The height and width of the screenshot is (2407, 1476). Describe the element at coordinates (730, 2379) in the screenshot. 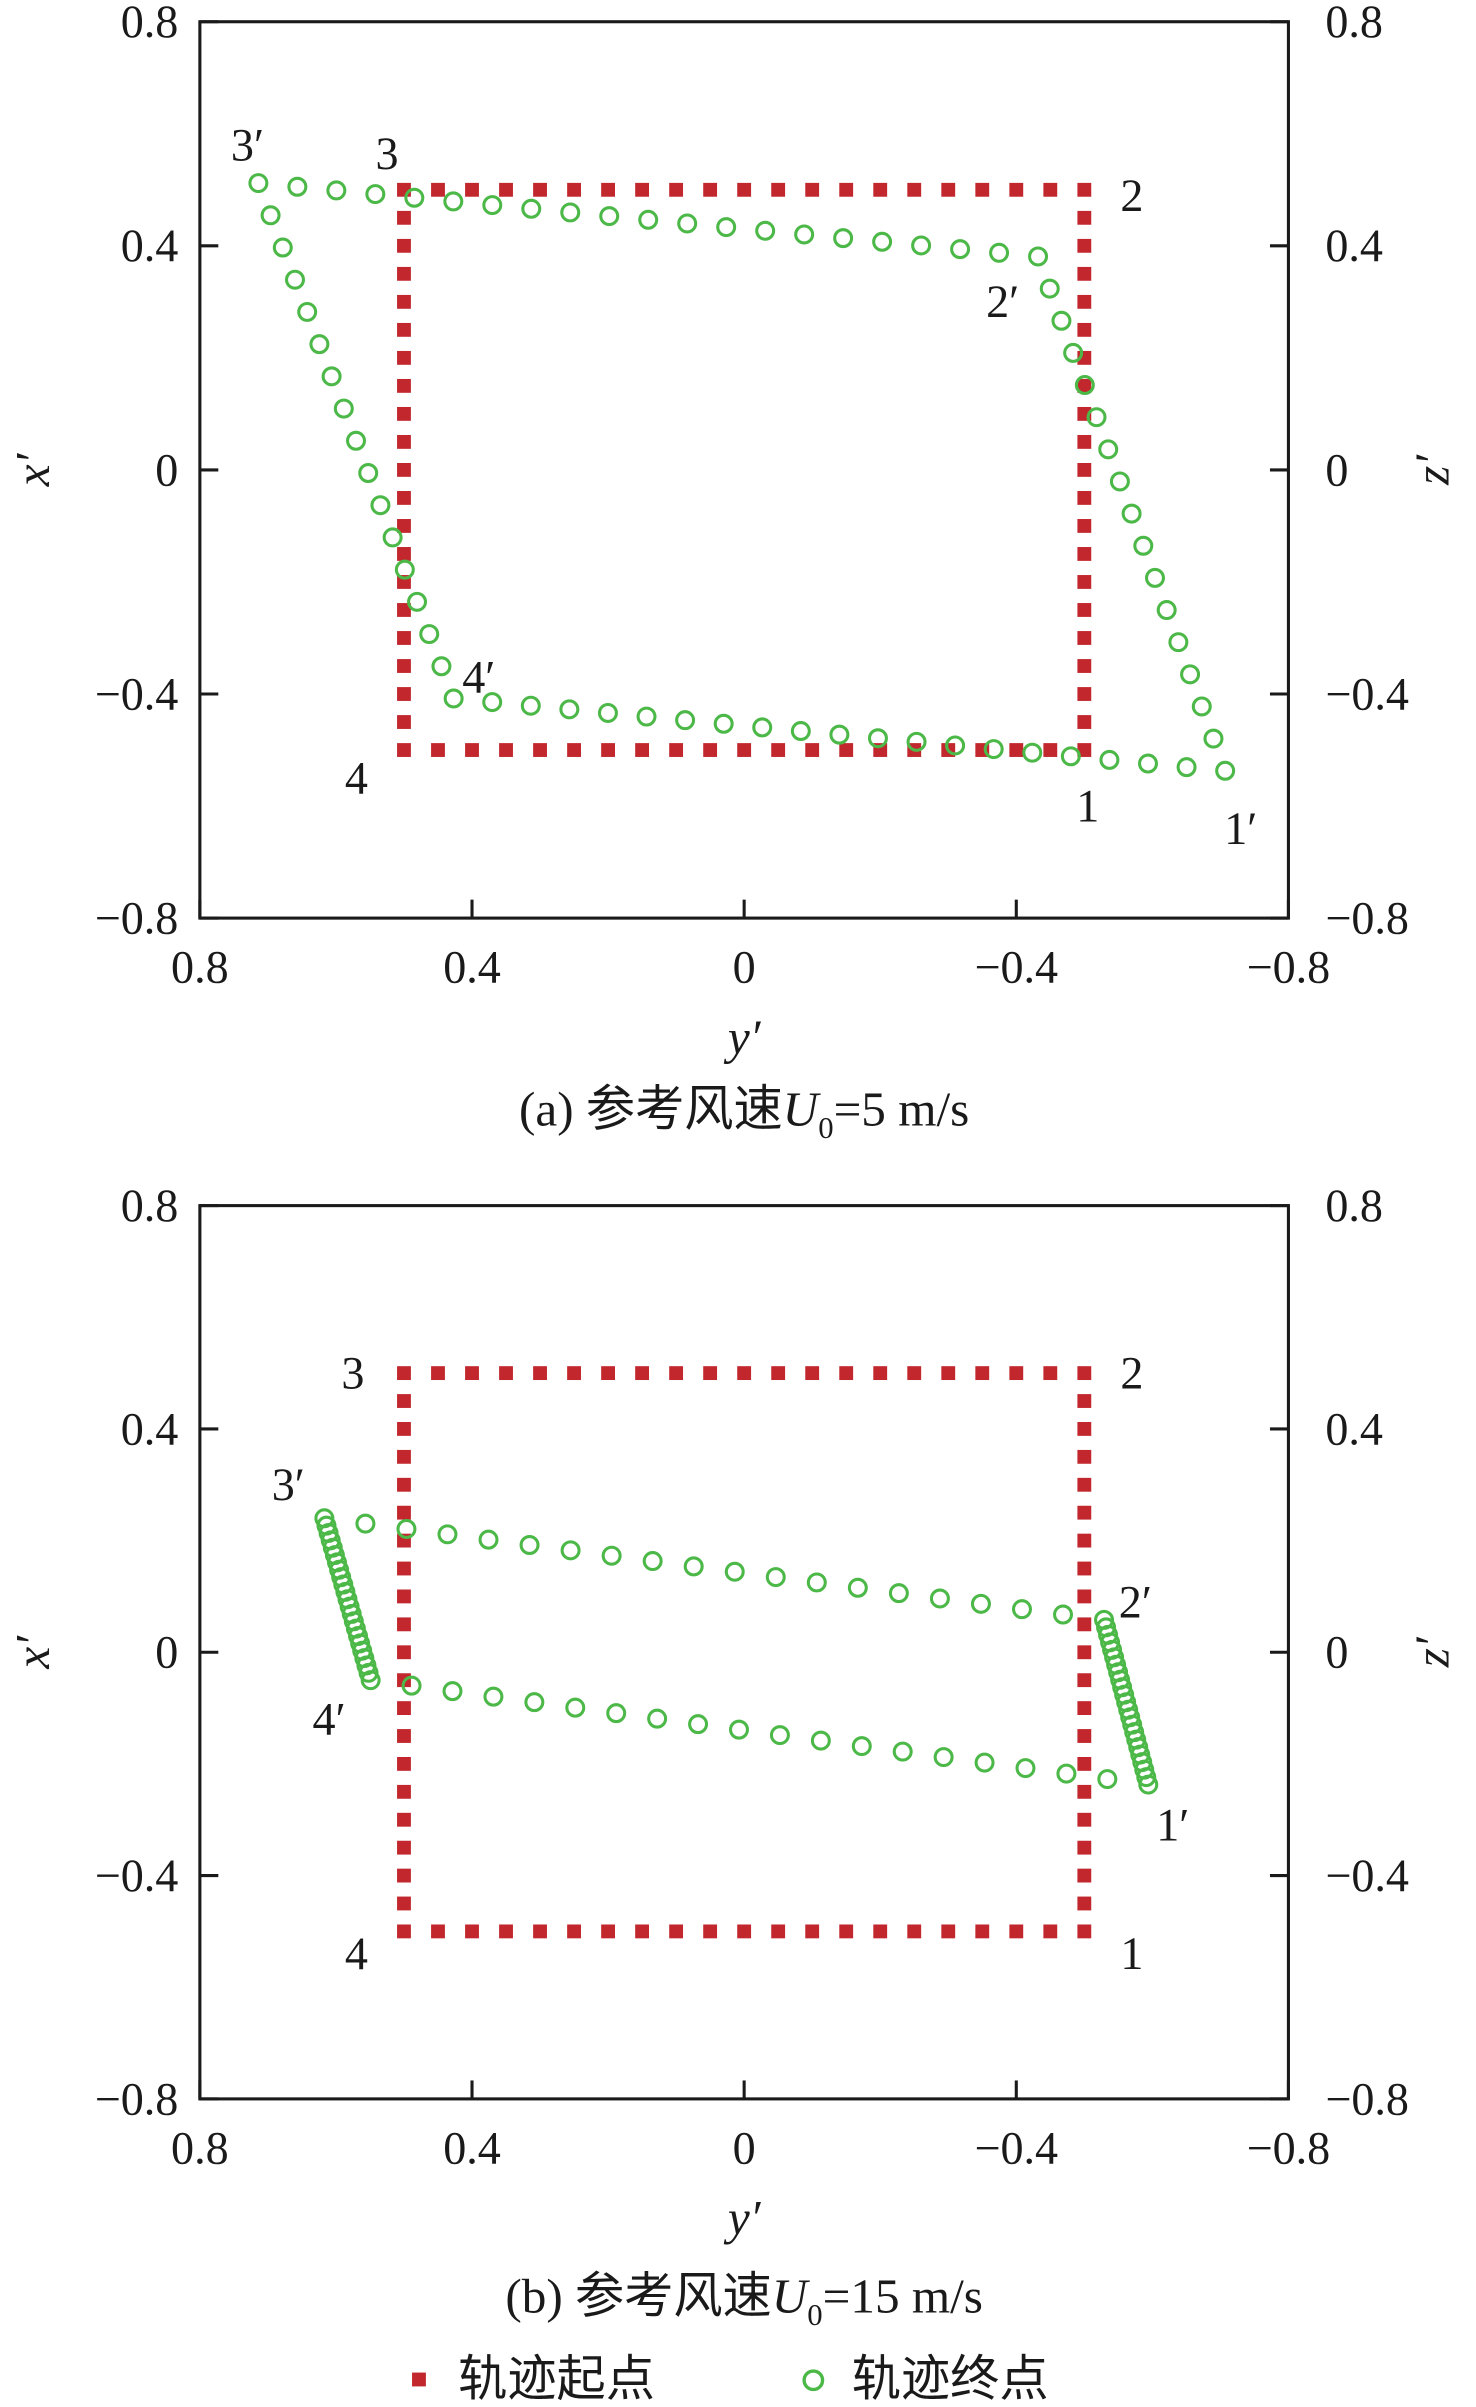

I see `legend: 轨迹起点 轨迹终点` at that location.